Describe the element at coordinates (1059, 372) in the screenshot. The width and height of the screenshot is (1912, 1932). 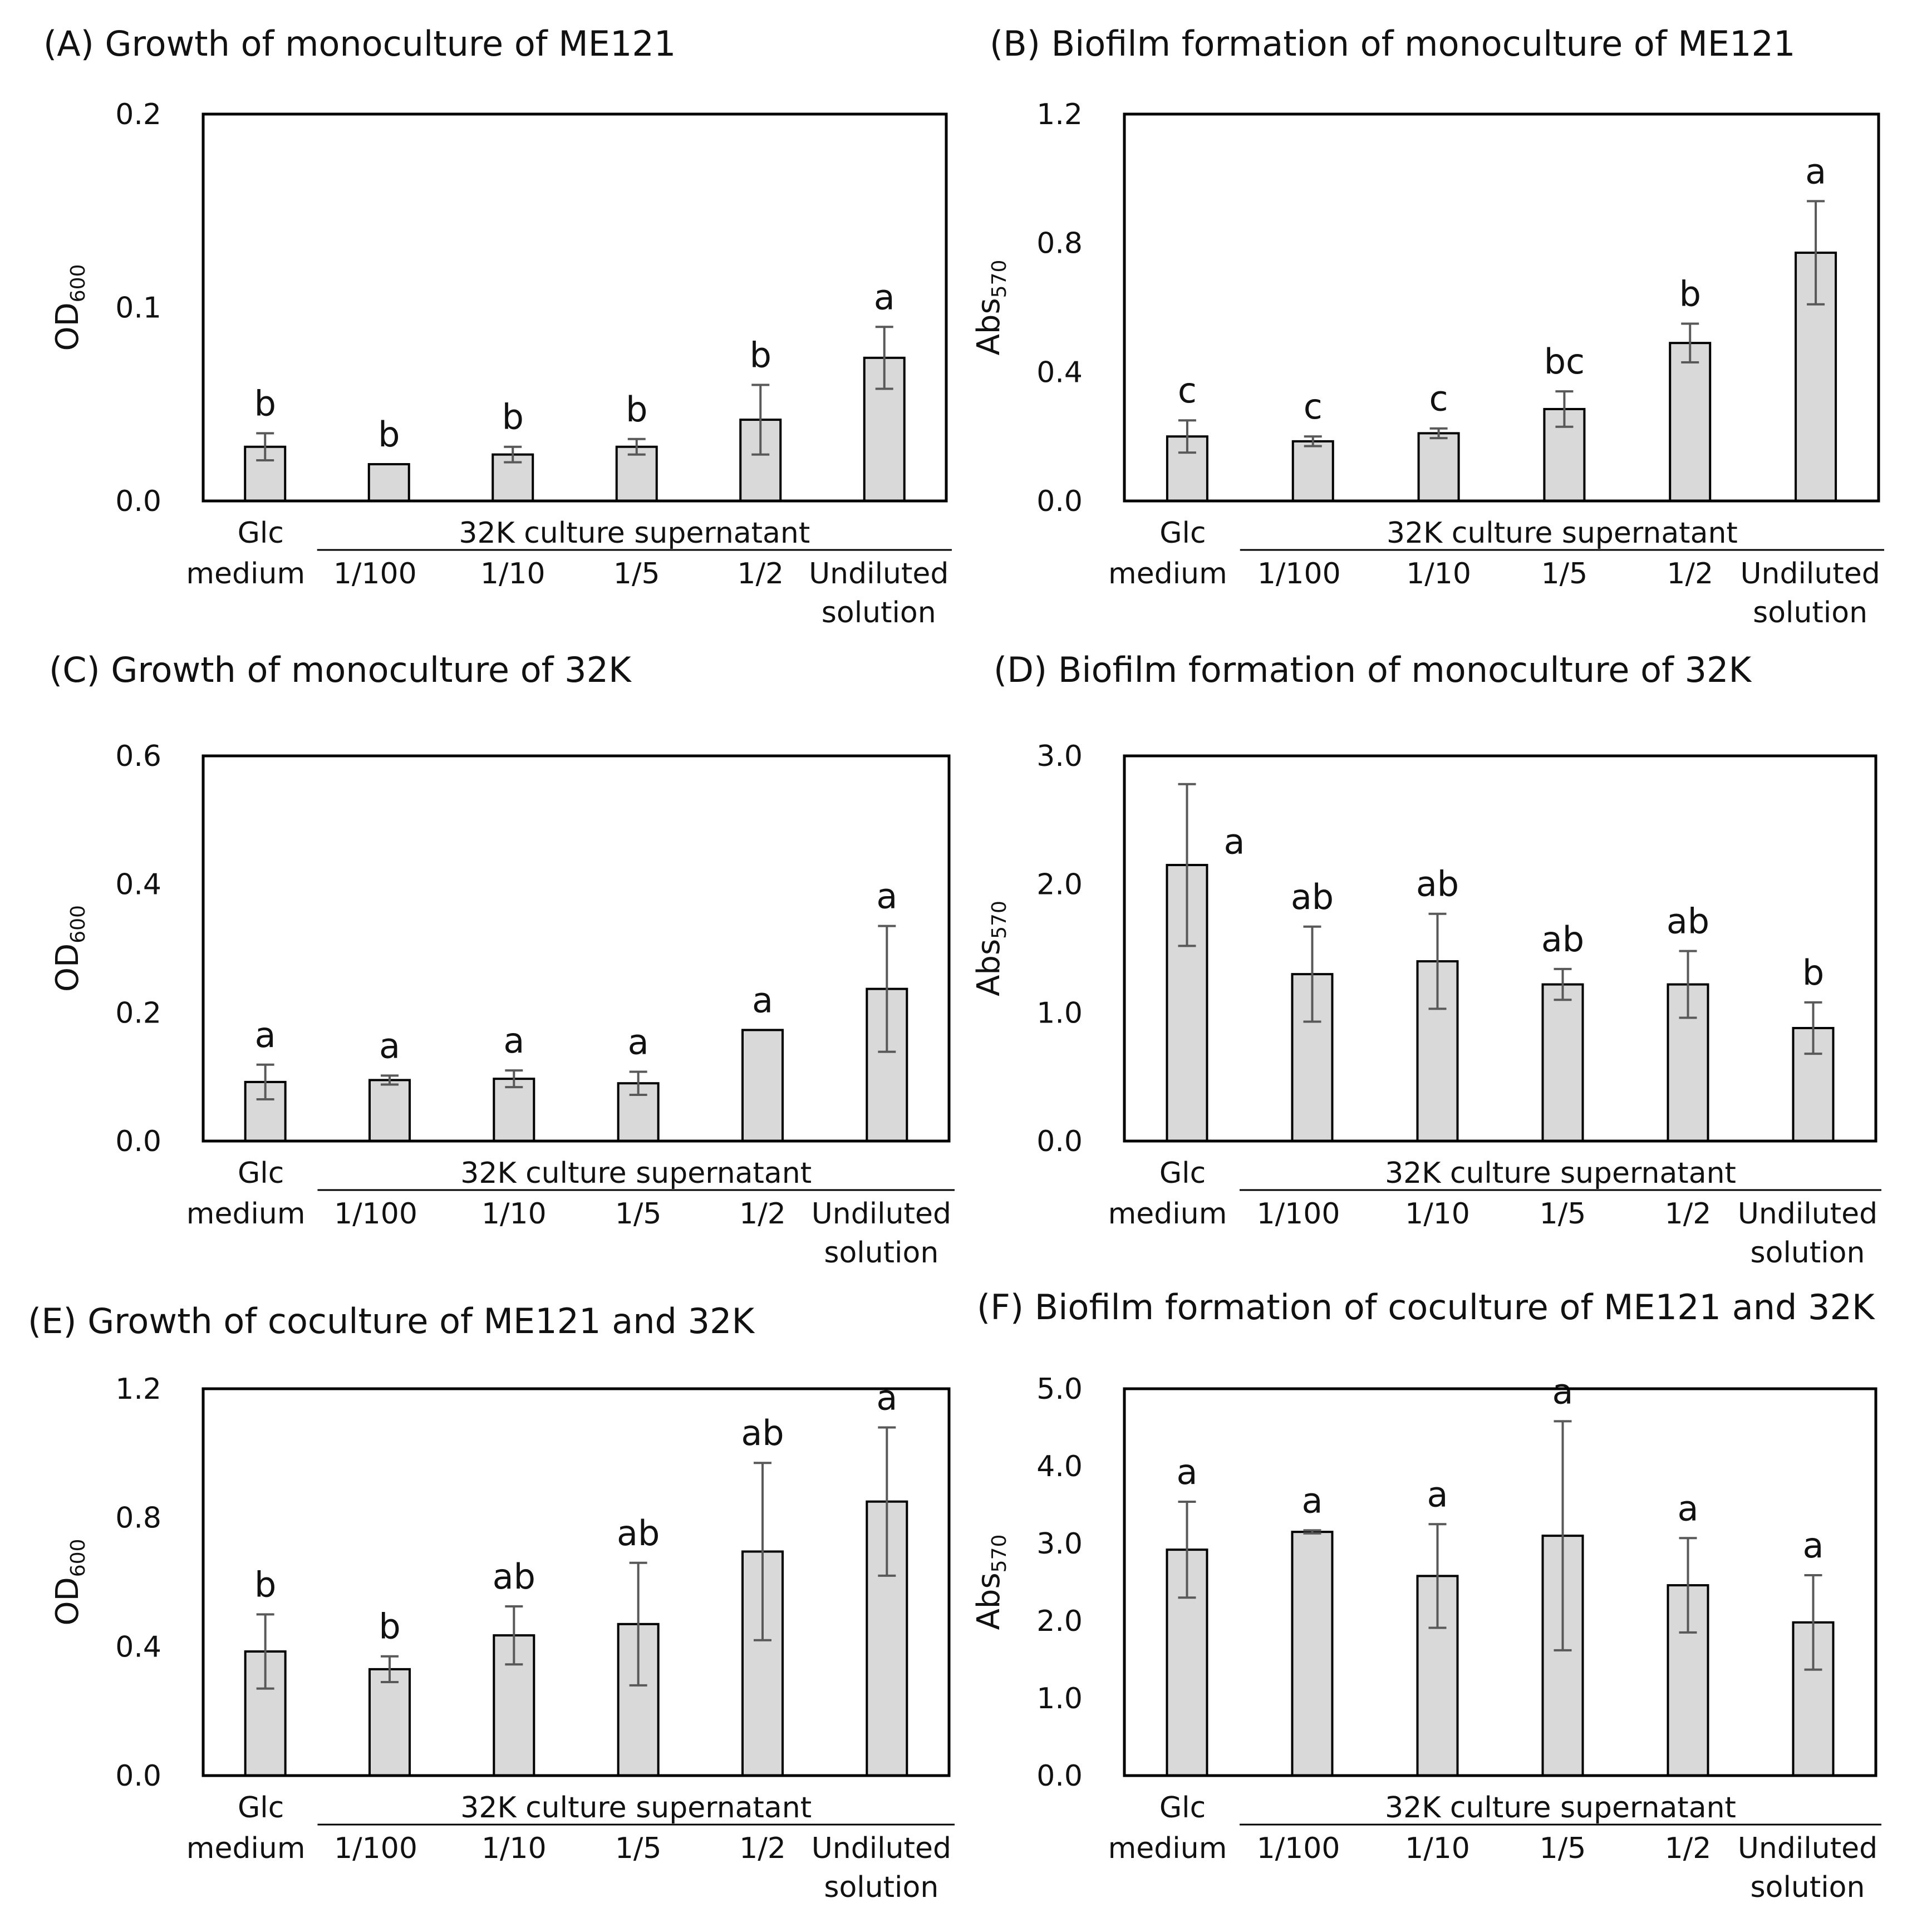
I see `y-tick-label: 0.4` at that location.